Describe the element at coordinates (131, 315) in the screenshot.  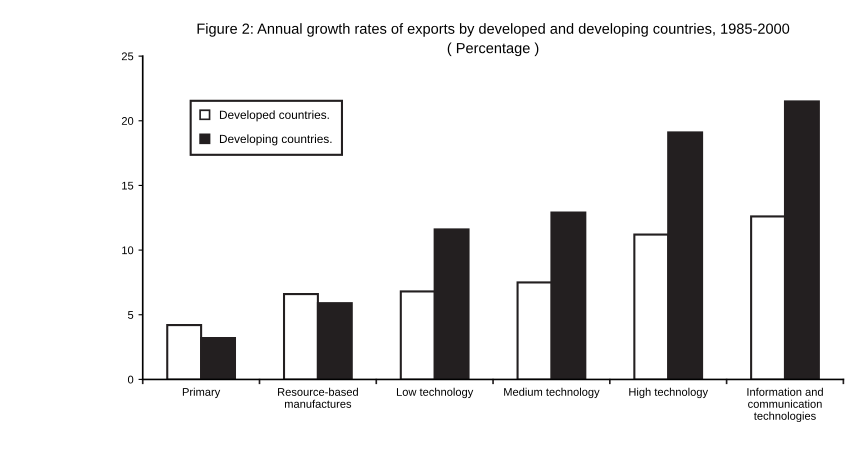
I see `y-tick-label: 5` at that location.